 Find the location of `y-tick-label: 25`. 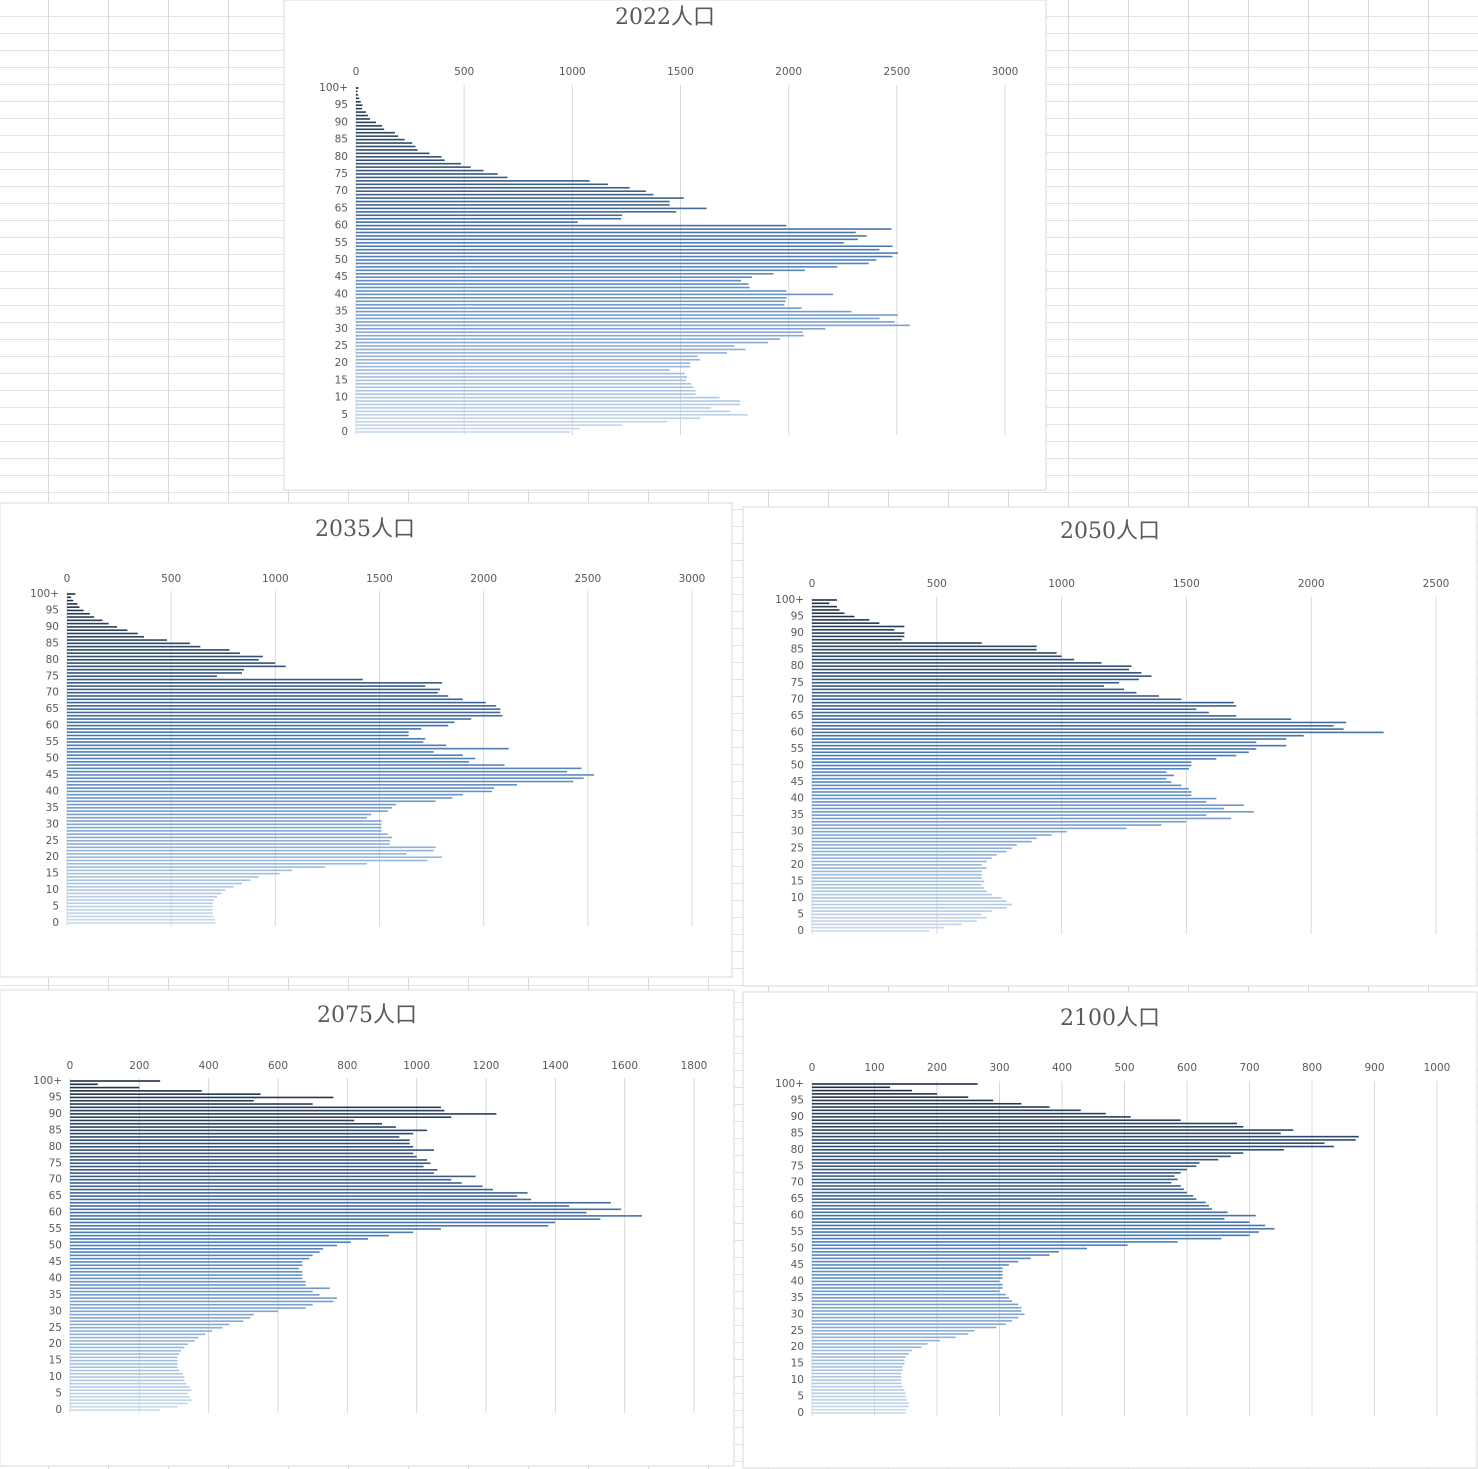

y-tick-label: 25 is located at coordinates (797, 1331).